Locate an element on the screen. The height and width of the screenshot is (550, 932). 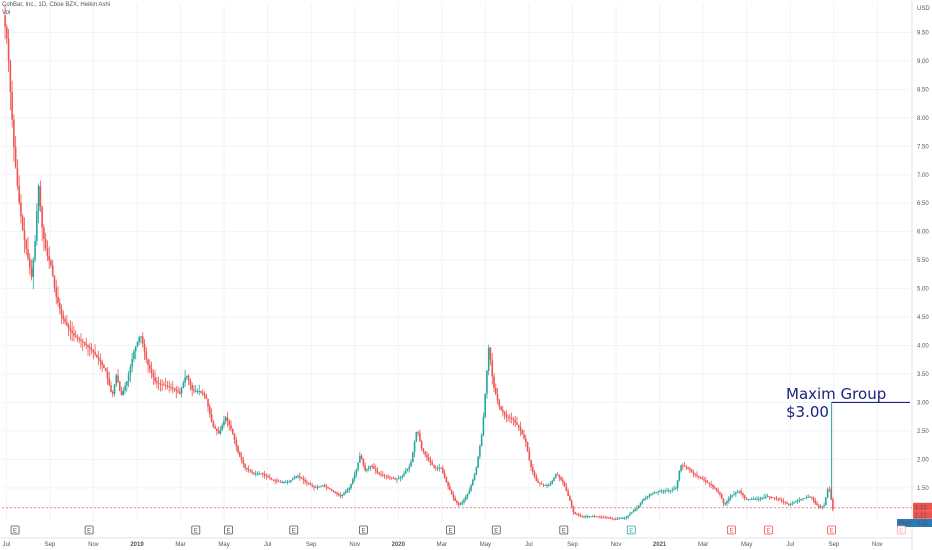
y-tick-label: 2.00 is located at coordinates (923, 460).